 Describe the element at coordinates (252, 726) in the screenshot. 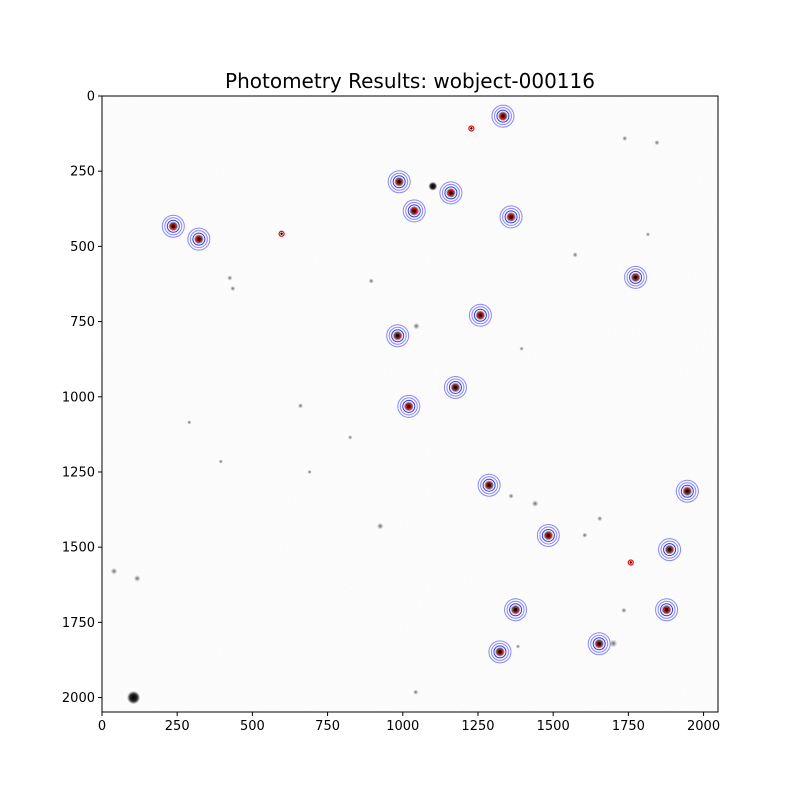

I see `x-tick-label: 500` at that location.